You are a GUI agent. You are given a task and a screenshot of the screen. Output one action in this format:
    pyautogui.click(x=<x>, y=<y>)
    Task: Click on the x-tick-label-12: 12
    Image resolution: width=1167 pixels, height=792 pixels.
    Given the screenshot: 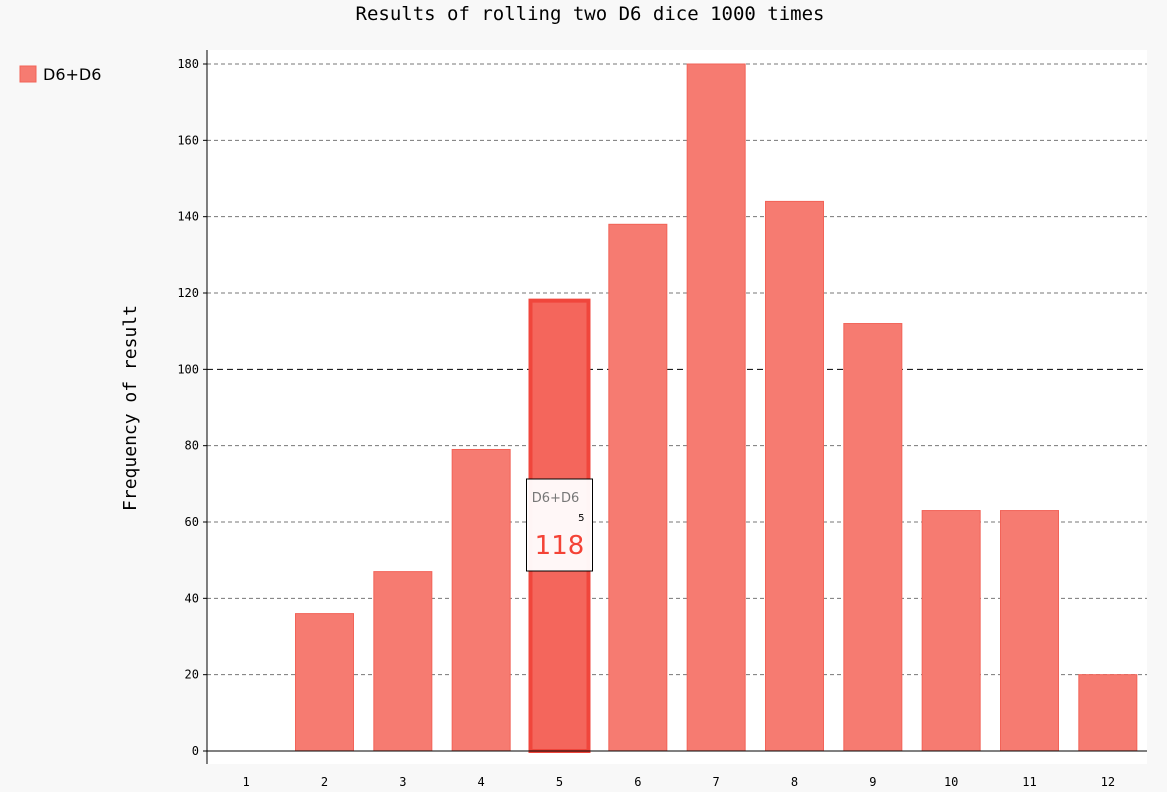 What is the action you would take?
    pyautogui.click(x=1108, y=782)
    